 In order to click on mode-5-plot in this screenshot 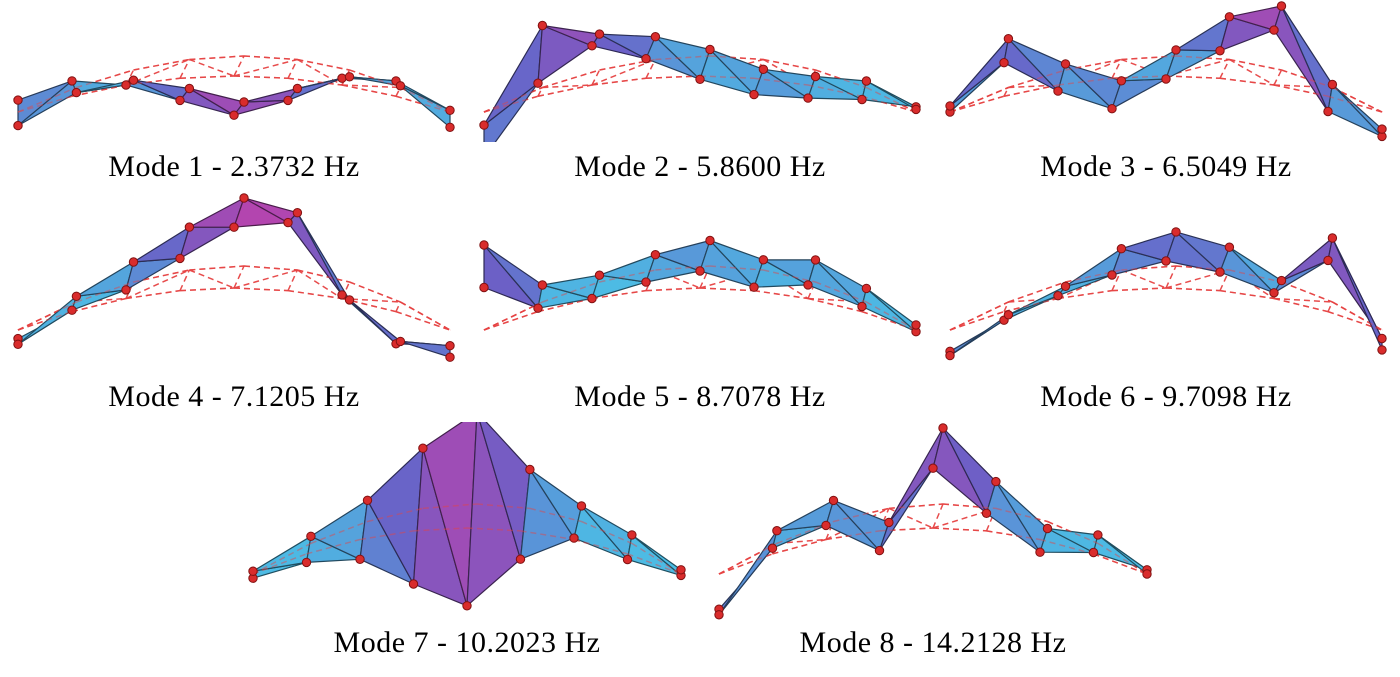, I will do `click(700, 286)`.